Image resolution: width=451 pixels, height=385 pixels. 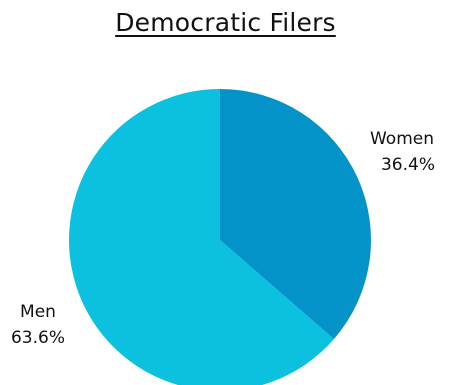 I want to click on slice-value-women: 36.4%, so click(x=408, y=165).